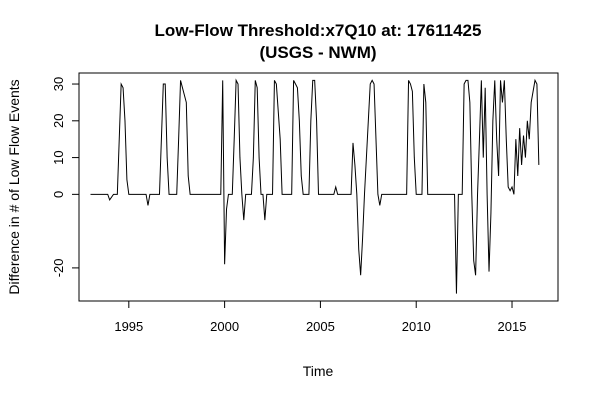 The height and width of the screenshot is (400, 600). Describe the element at coordinates (224, 326) in the screenshot. I see `x-tick-label: 2000` at that location.